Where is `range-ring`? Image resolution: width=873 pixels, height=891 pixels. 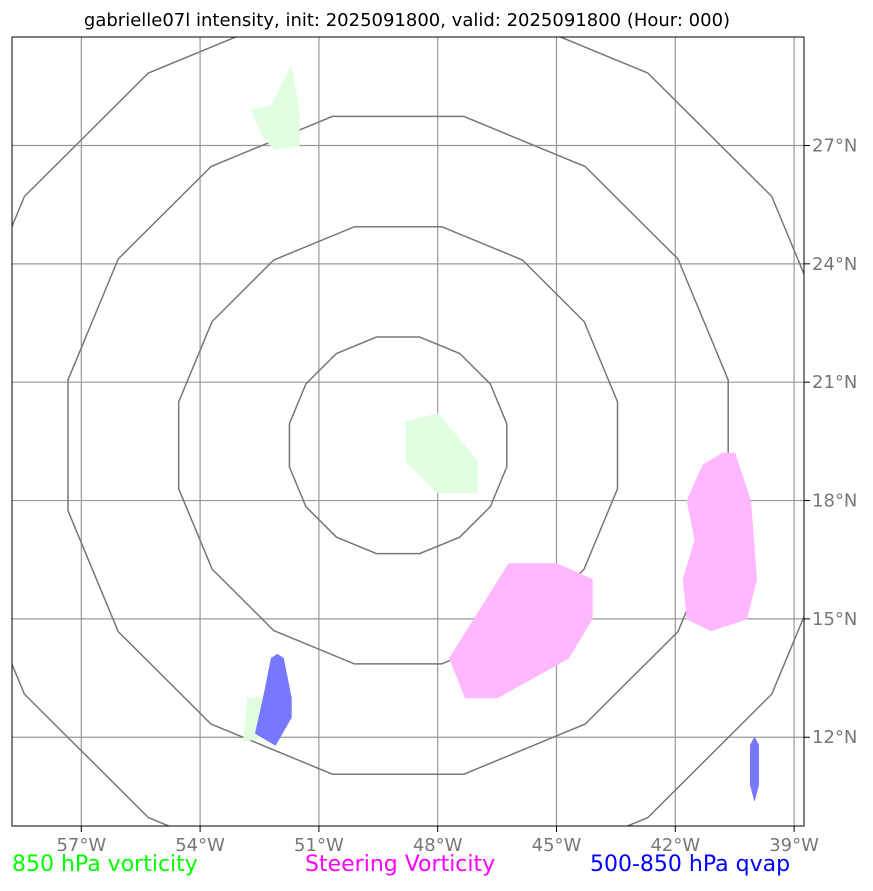
range-ring is located at coordinates (398, 445).